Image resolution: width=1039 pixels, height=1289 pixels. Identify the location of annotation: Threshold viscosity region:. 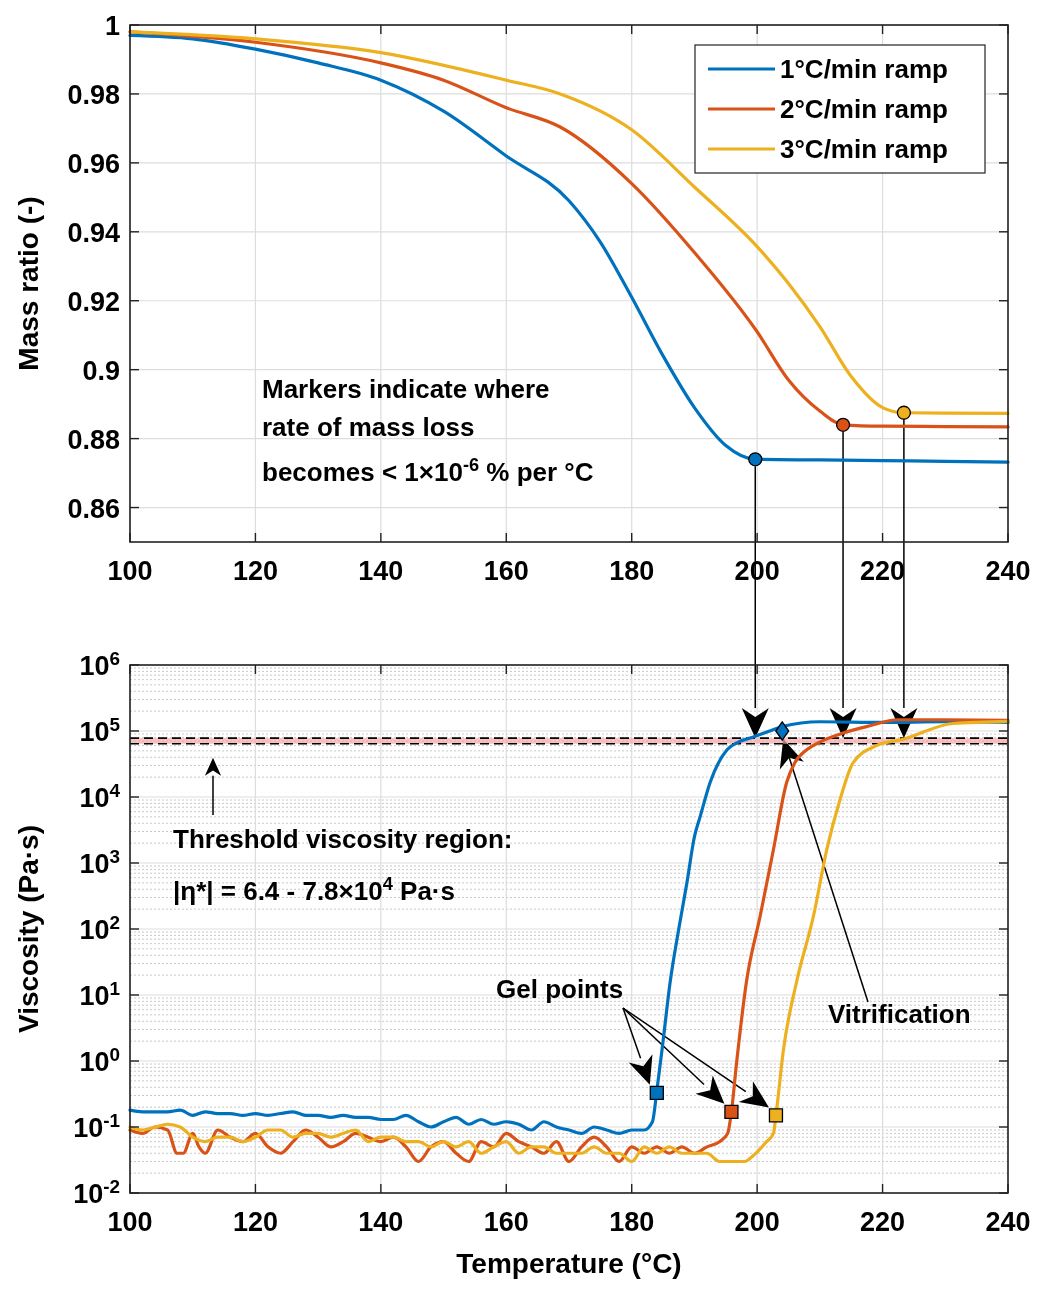
(343, 839).